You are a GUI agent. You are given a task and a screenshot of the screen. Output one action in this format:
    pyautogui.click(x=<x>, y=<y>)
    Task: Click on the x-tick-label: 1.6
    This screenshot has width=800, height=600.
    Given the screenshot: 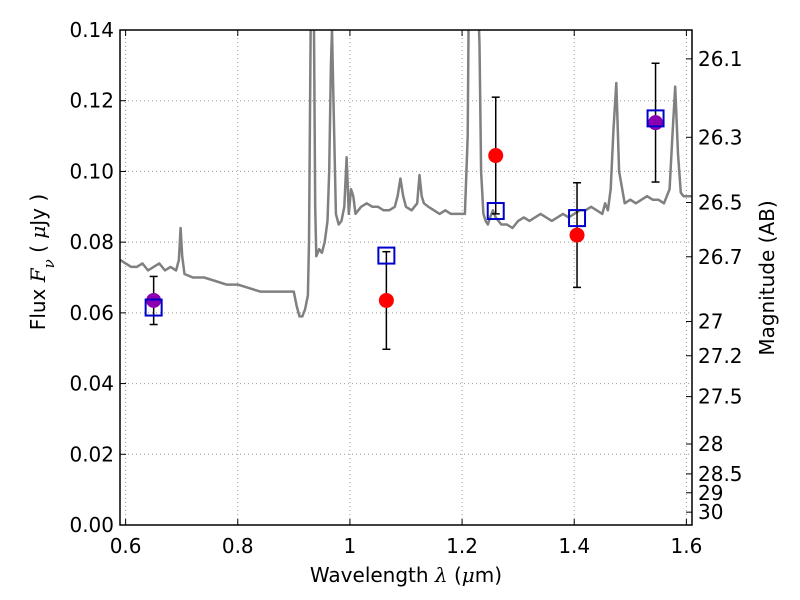 What is the action you would take?
    pyautogui.click(x=686, y=546)
    